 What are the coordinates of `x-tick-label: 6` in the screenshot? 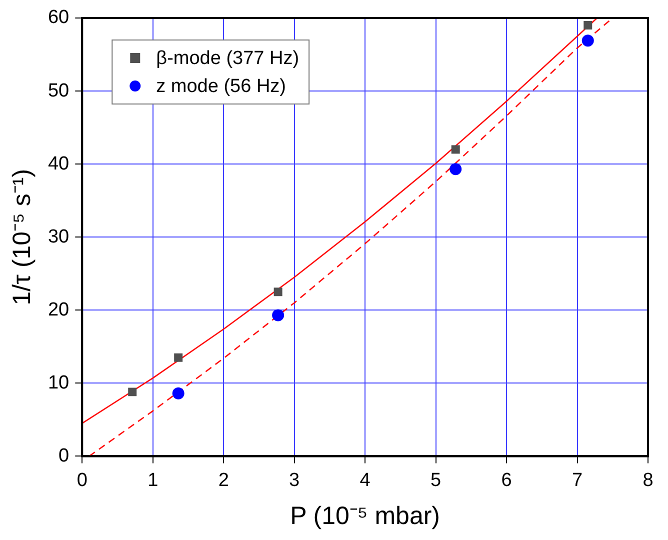 It's located at (506, 480).